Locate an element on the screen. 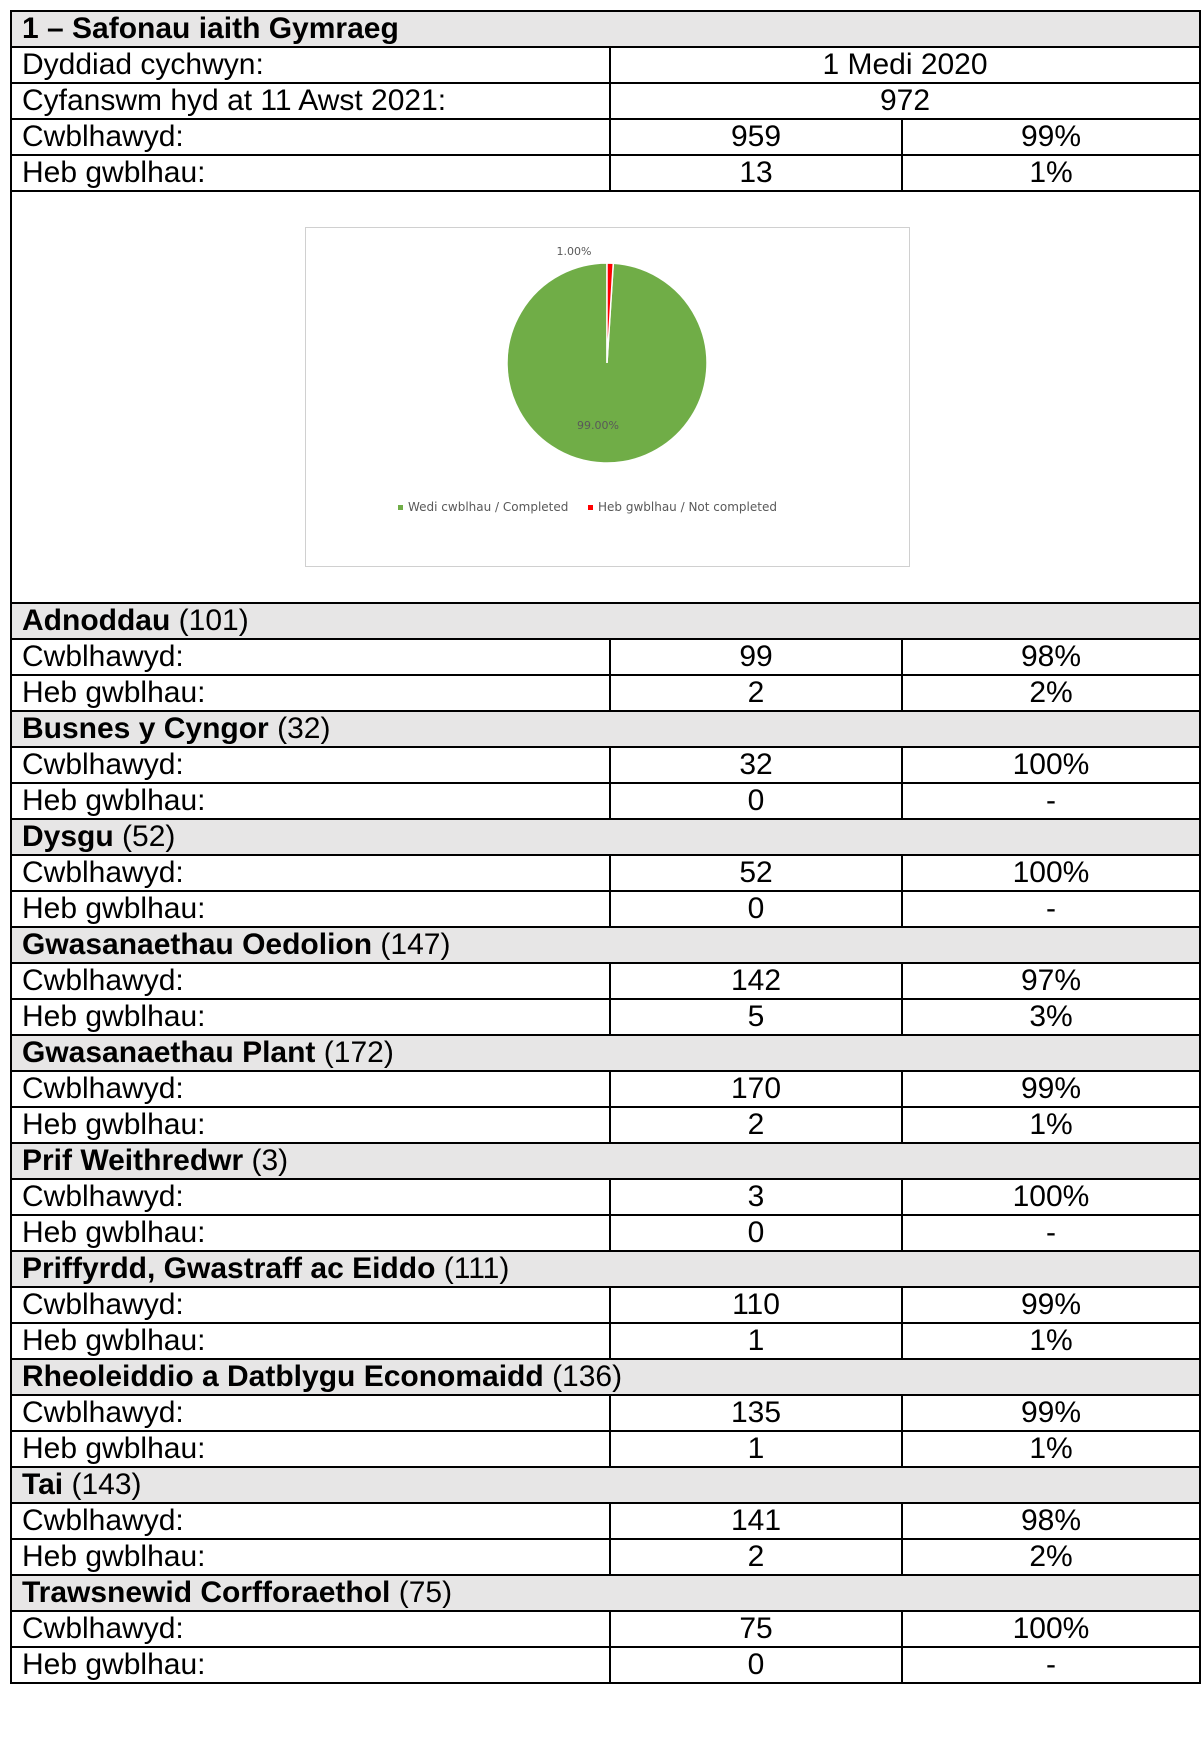 The width and height of the screenshot is (1201, 1758). department-header-row: Rheoleiddio a Datblygu Economaidd (136) is located at coordinates (605, 1377).